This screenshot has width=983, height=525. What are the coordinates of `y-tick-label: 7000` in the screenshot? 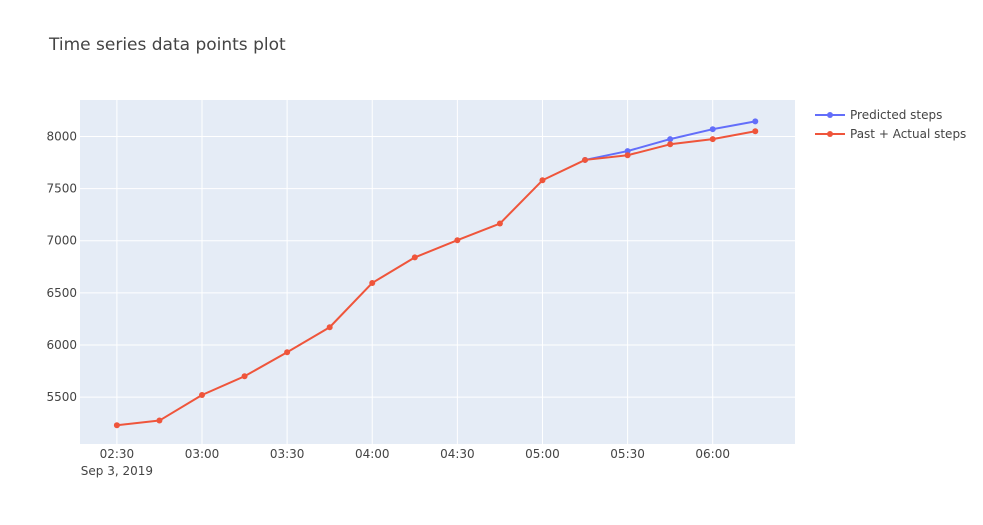 It's located at (61, 241).